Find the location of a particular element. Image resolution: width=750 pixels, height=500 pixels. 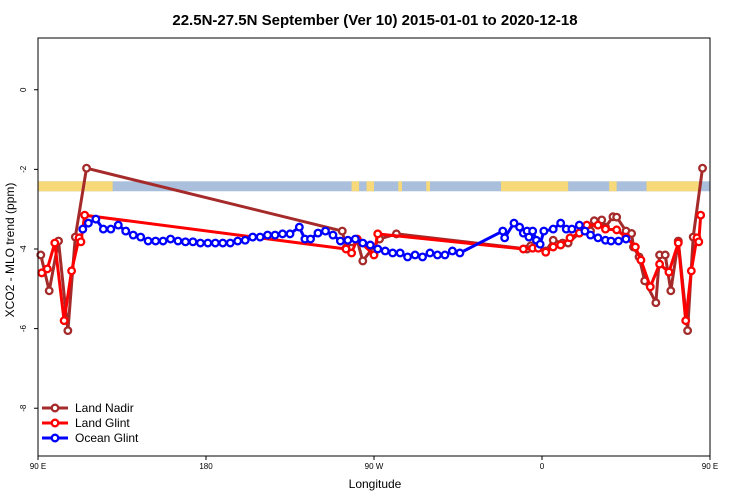

y-tick-label: -2 is located at coordinates (23, 169).